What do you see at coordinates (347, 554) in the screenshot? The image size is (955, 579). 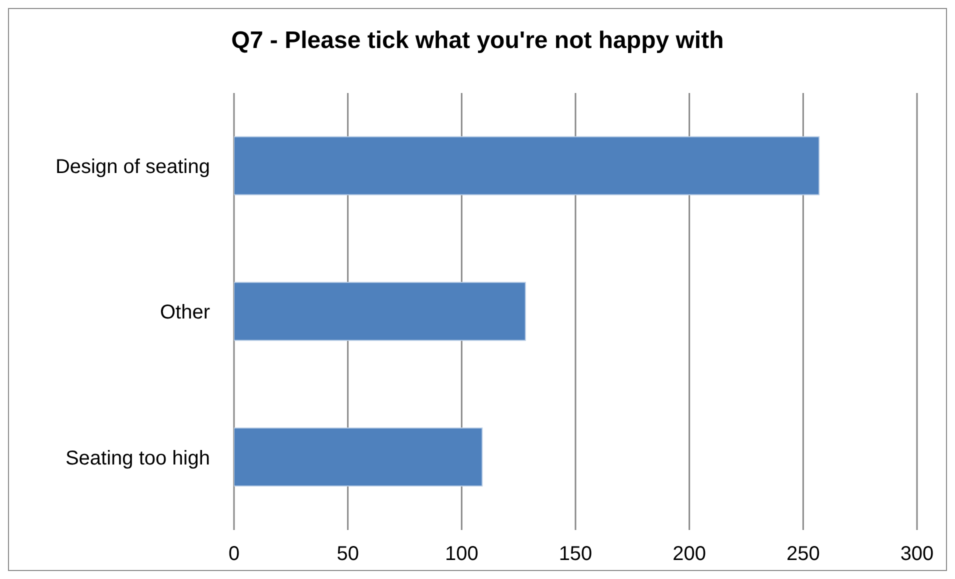 I see `x-tick-label: 50` at bounding box center [347, 554].